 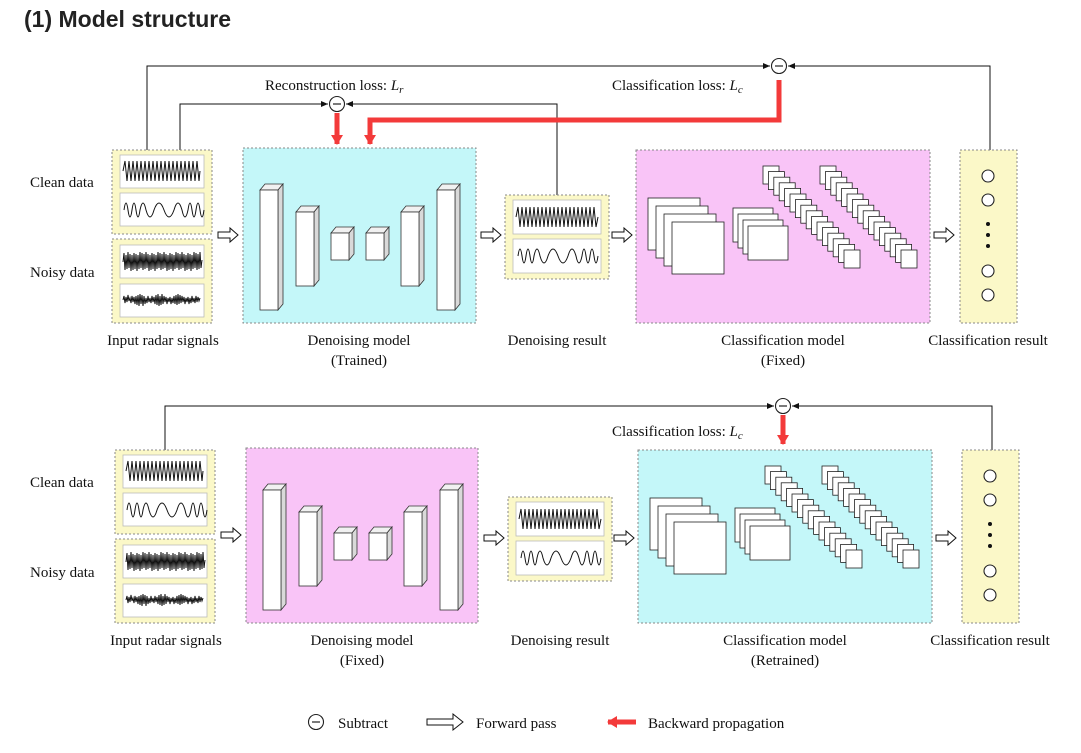 What do you see at coordinates (452, 148) in the screenshot?
I see `top-result-to-recon-loss-line` at bounding box center [452, 148].